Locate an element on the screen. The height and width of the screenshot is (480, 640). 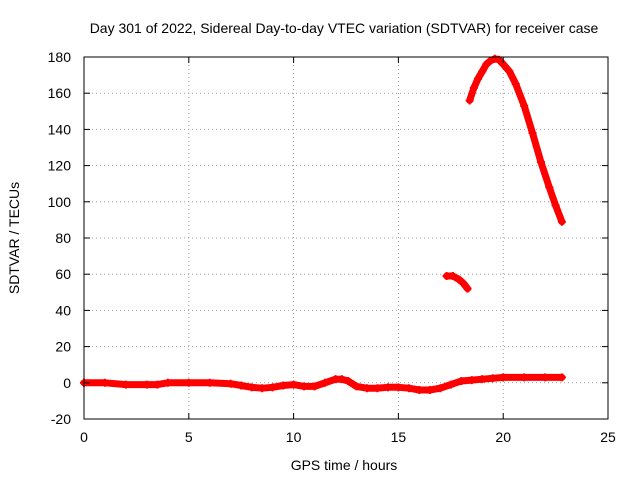
y-tick-label: 120 is located at coordinates (60, 166).